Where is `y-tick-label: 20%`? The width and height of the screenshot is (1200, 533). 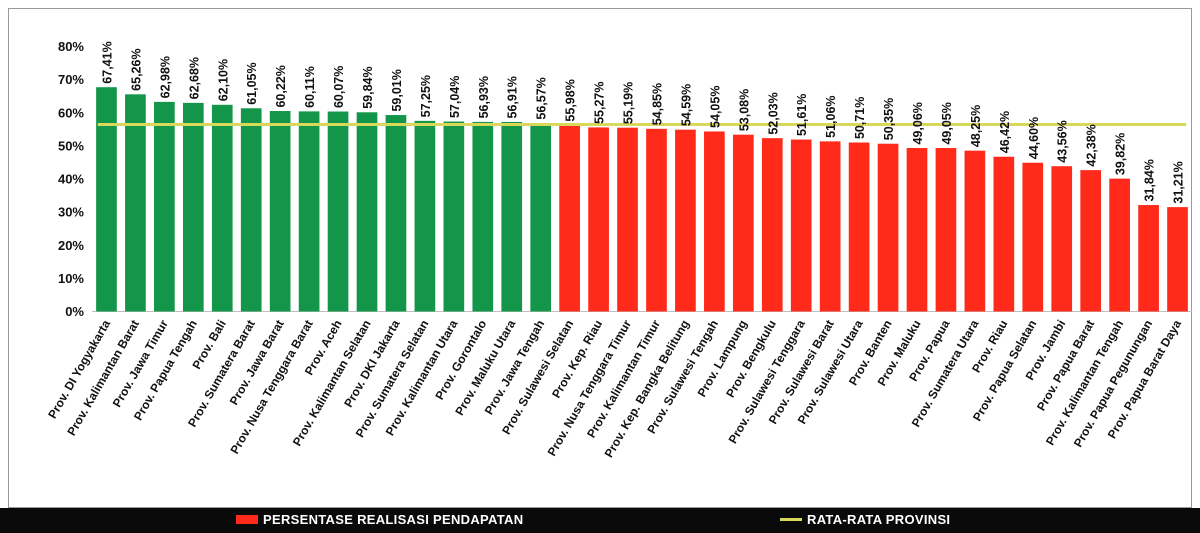
y-tick-label: 20% is located at coordinates (71, 245).